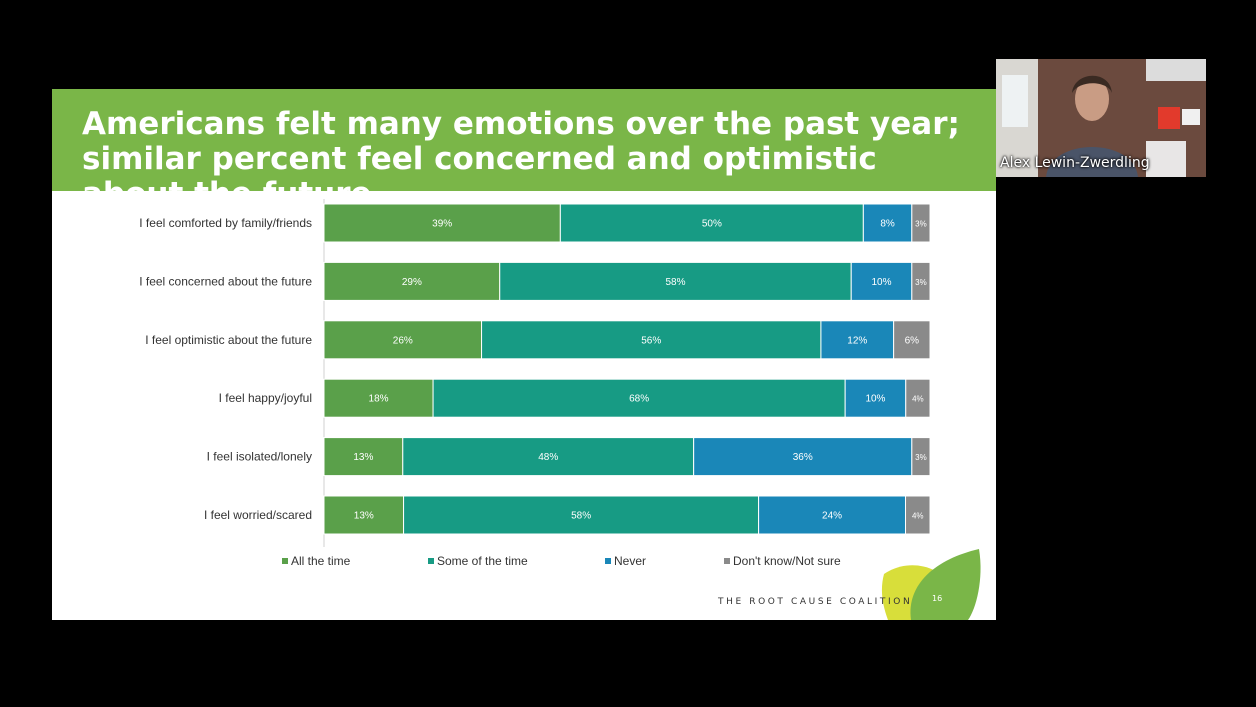 The width and height of the screenshot is (1256, 707). I want to click on data-label: 36%, so click(803, 457).